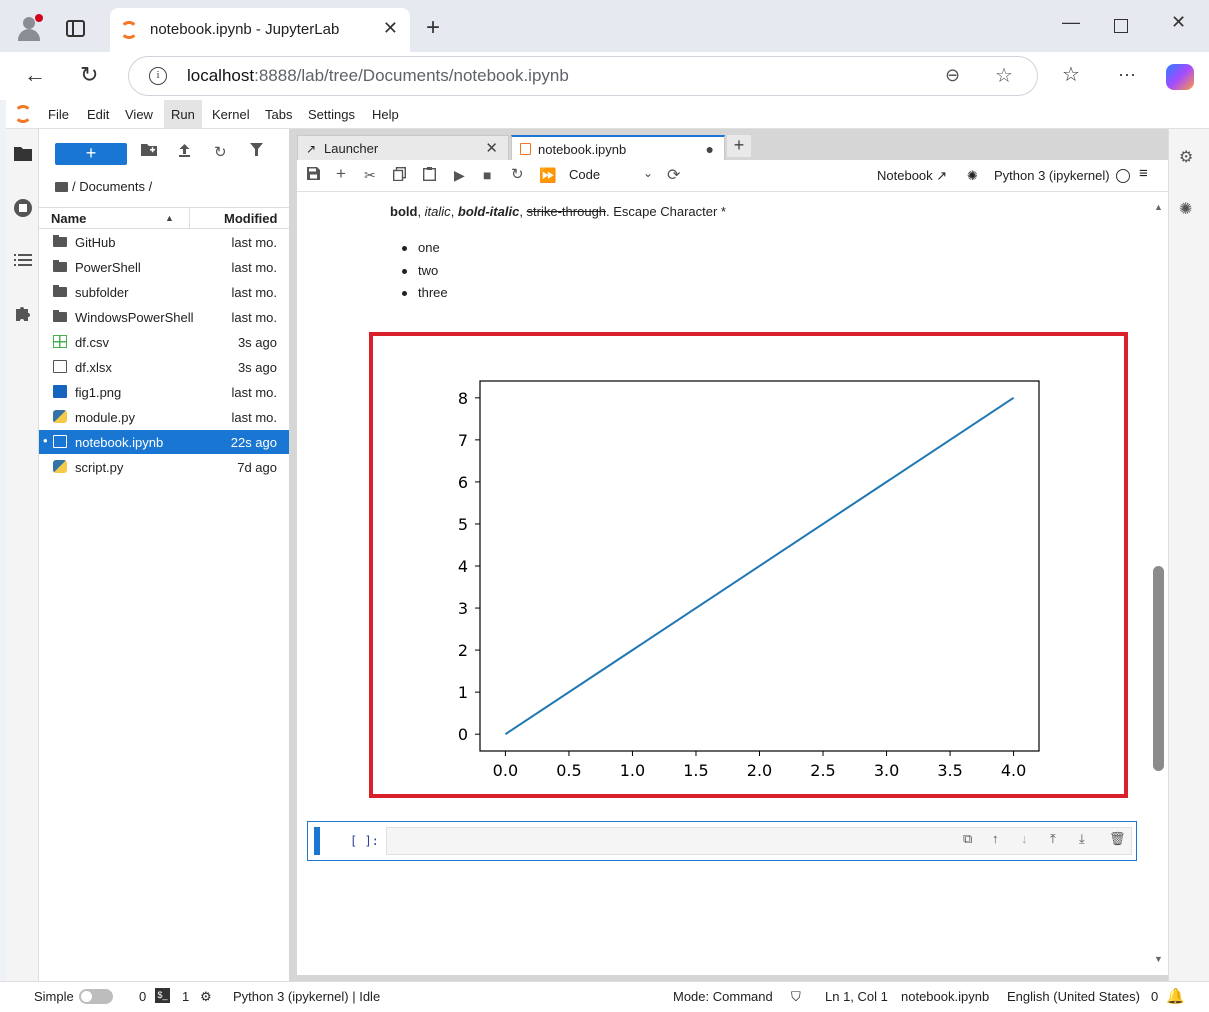  I want to click on file-row: df.csv 3s ago, so click(164, 342).